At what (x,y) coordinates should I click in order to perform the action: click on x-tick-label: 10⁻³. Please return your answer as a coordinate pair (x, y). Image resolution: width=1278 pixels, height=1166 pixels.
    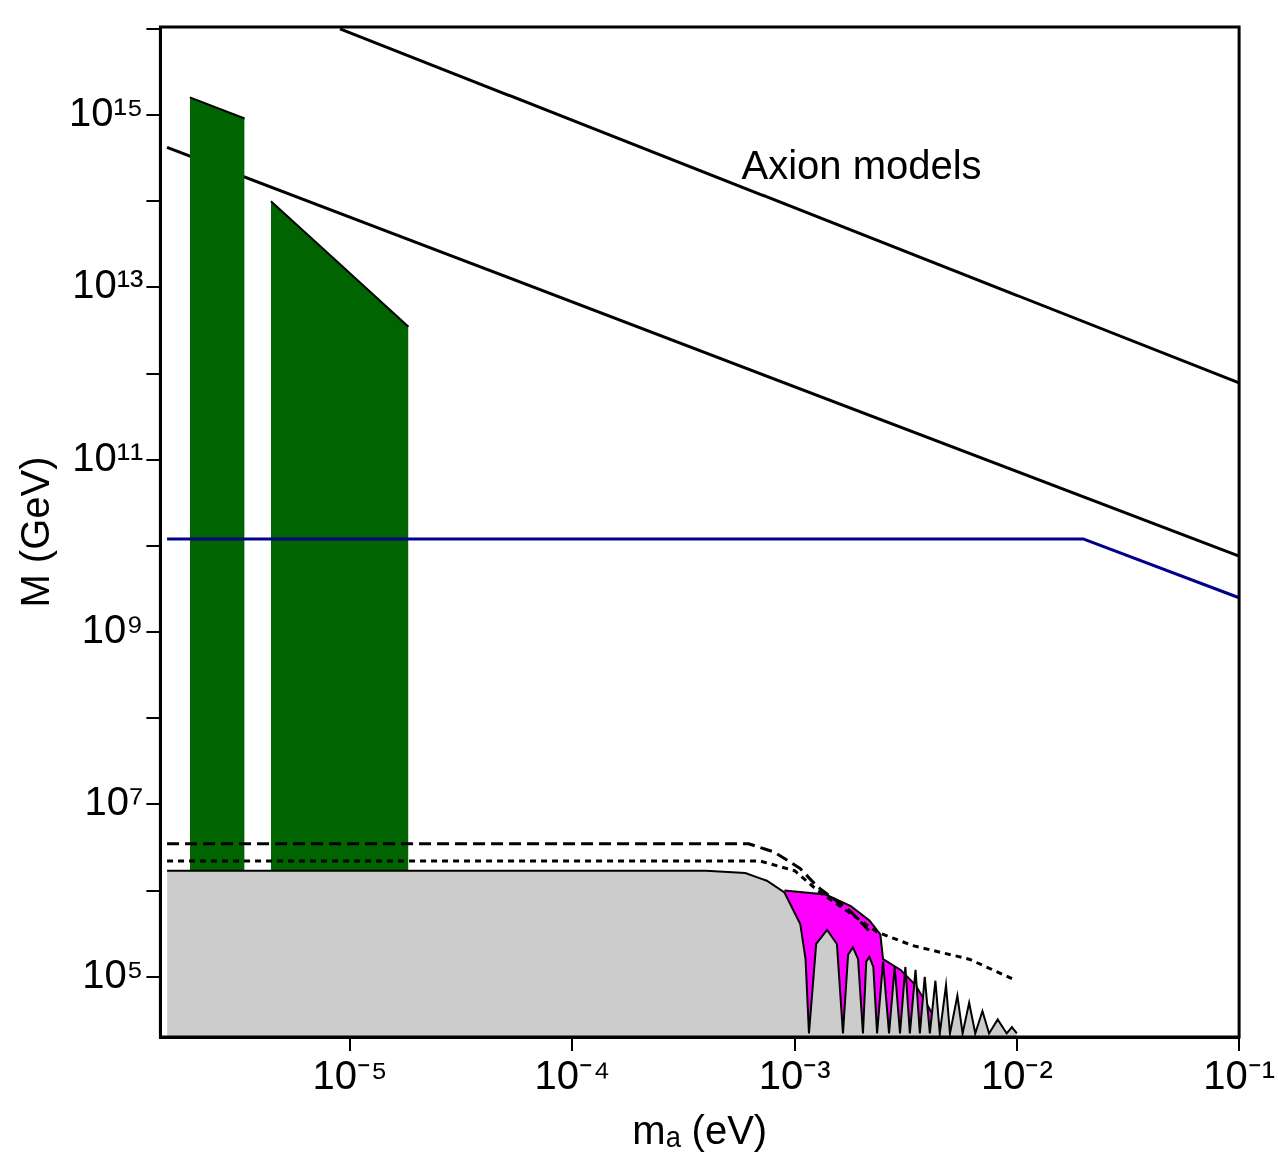
    Looking at the image, I should click on (794, 1075).